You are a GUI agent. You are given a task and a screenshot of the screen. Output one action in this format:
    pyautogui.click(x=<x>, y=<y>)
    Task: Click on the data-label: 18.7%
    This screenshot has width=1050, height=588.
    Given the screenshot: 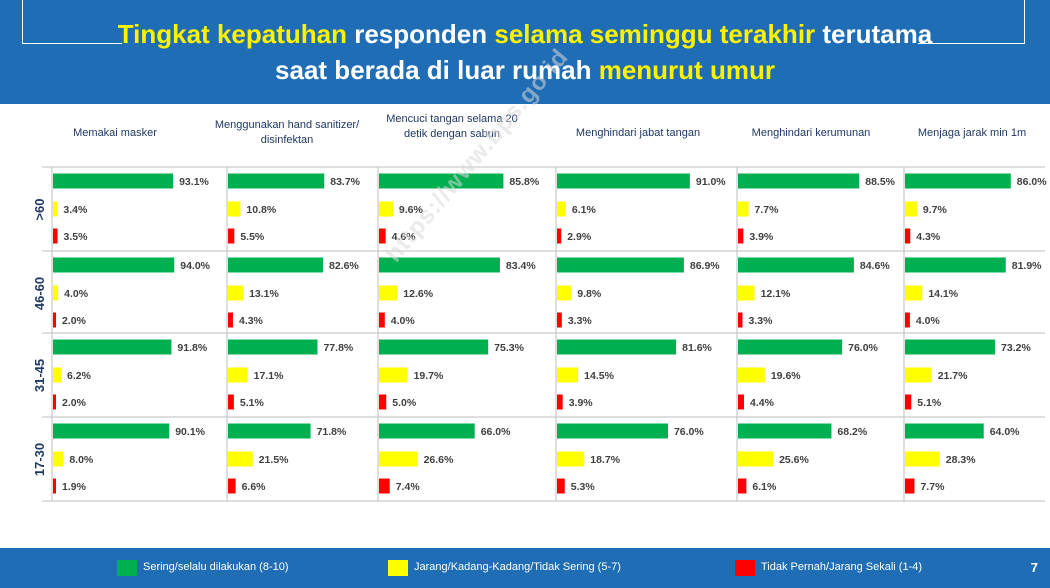 What is the action you would take?
    pyautogui.click(x=605, y=460)
    